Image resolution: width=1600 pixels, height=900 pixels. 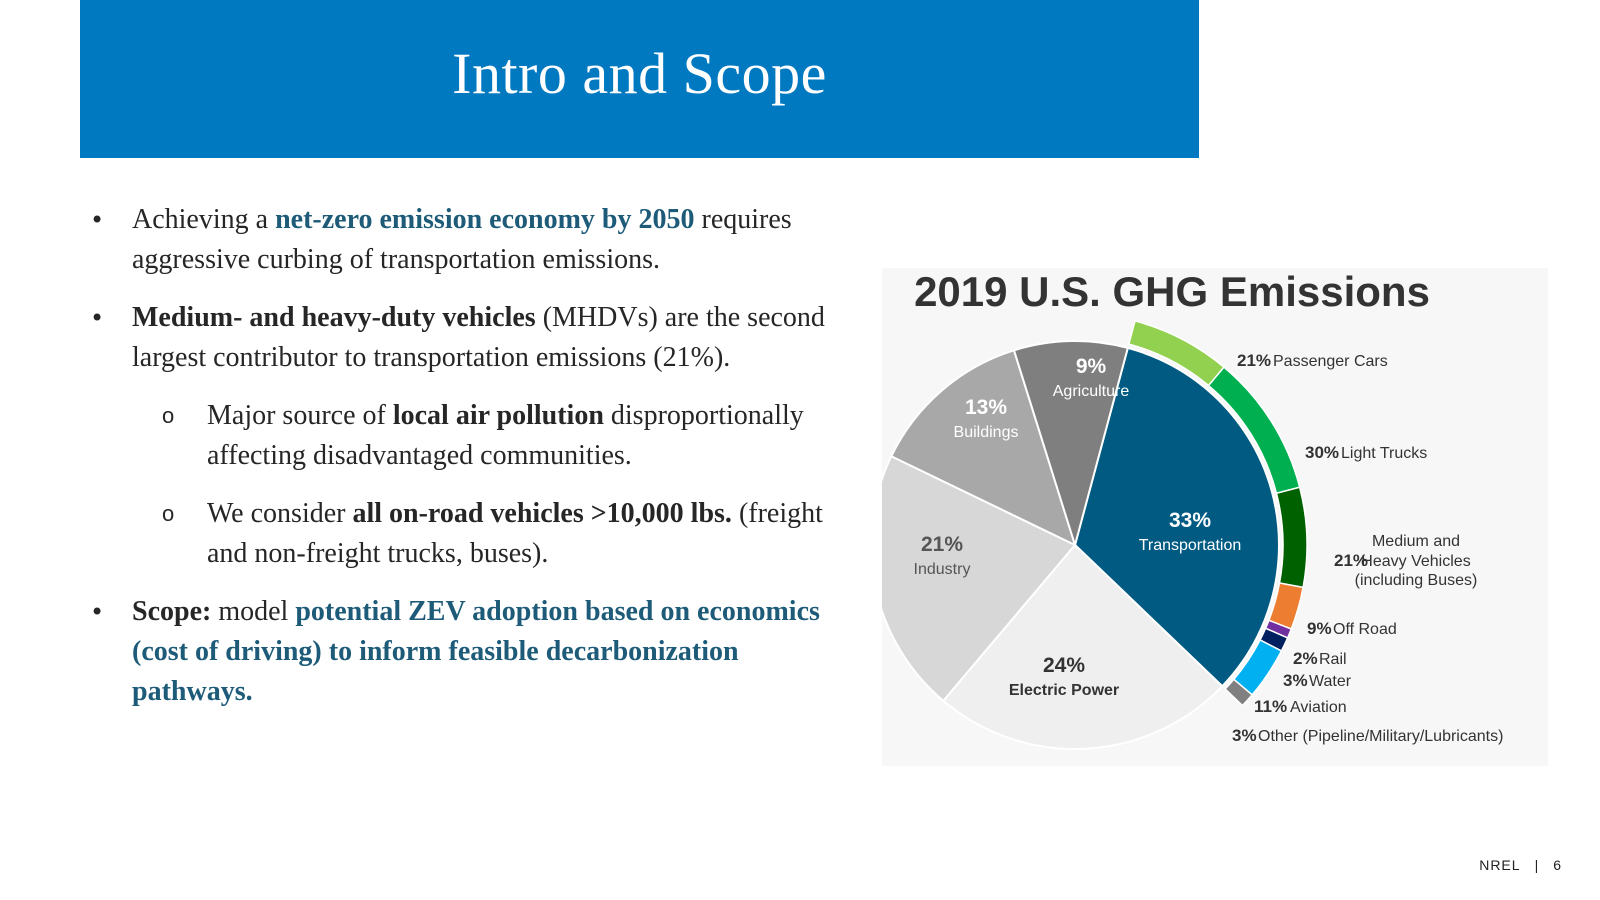 I want to click on slide-footer: NREL | 6, so click(x=1520, y=865).